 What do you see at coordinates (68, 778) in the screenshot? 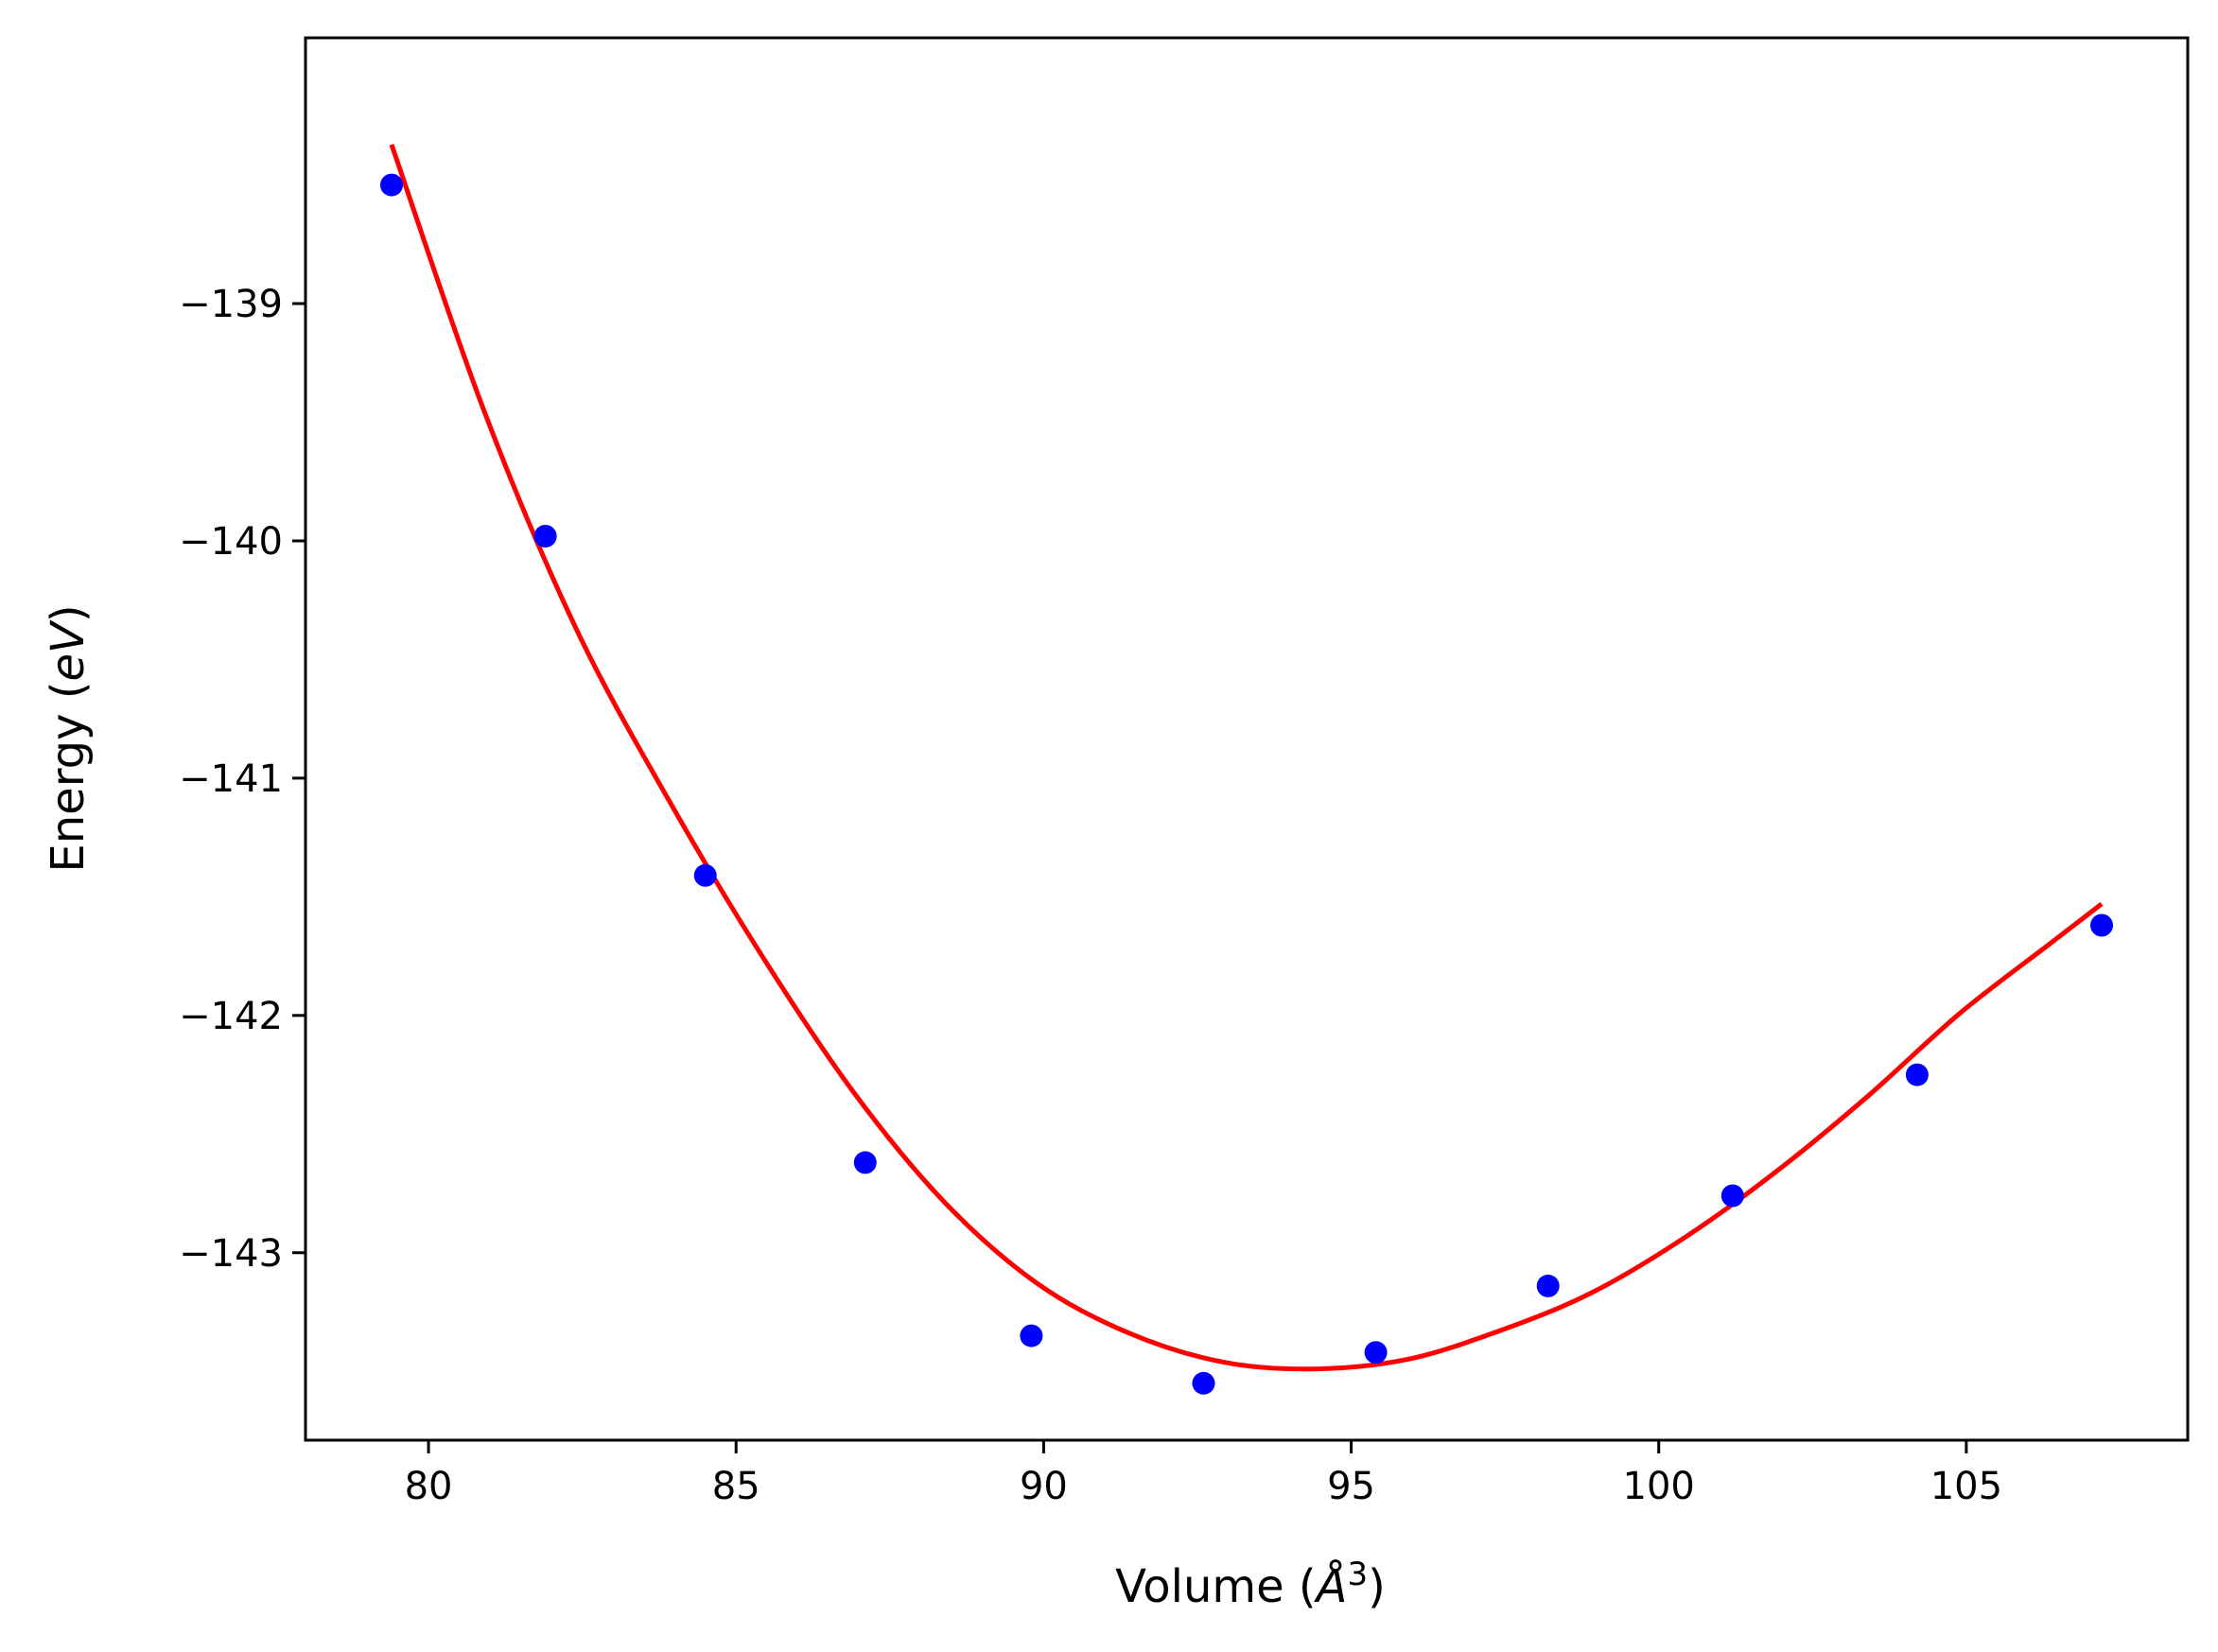
I see `y-axis-title-prefix: Energy (` at bounding box center [68, 778].